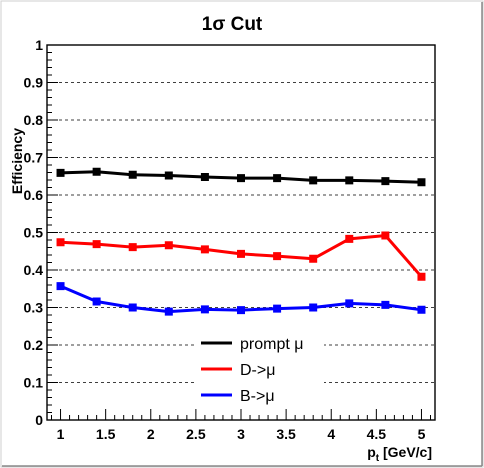 This screenshot has height=468, width=484. Describe the element at coordinates (238, 396) in the screenshot. I see `legend-entry: B->μ` at that location.